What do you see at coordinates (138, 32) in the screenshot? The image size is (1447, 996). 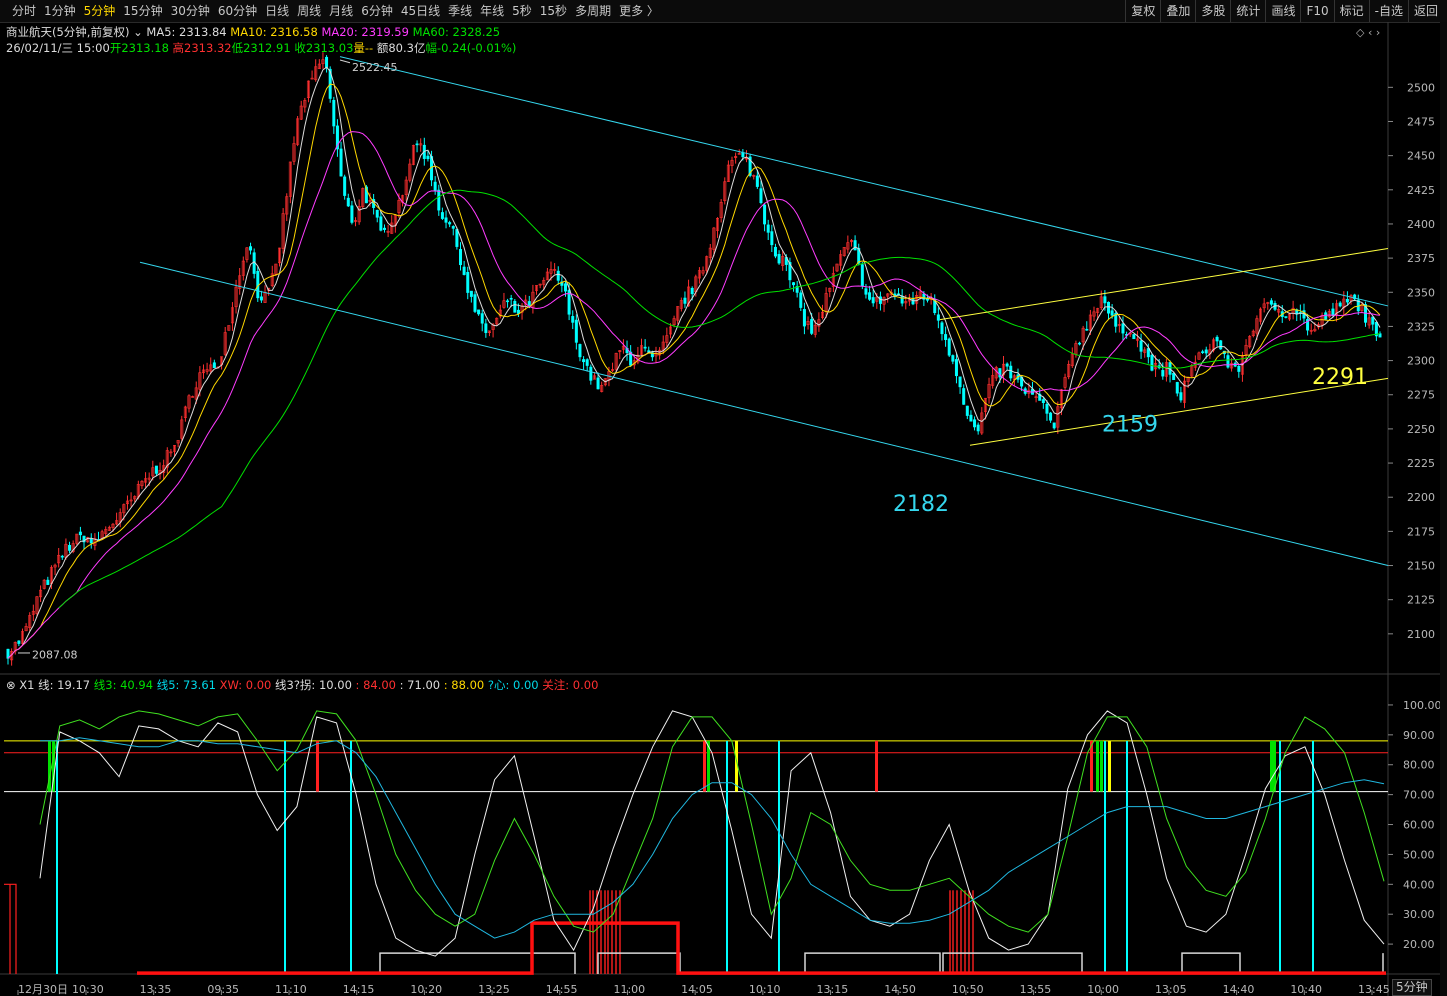 I see `chevron-down-icon: ⌄` at bounding box center [138, 32].